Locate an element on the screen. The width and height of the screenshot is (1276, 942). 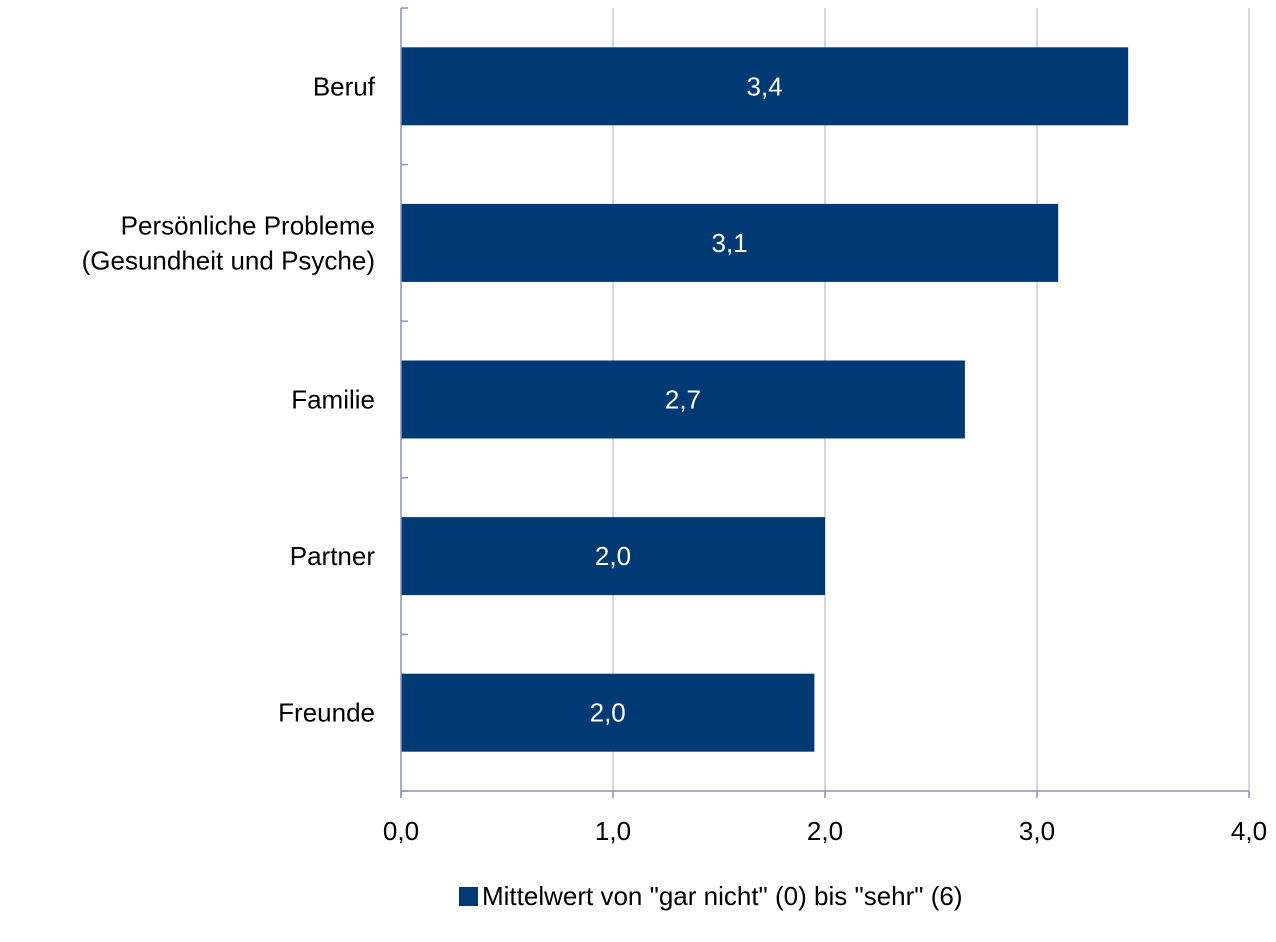
data-label: 2,7 is located at coordinates (683, 400).